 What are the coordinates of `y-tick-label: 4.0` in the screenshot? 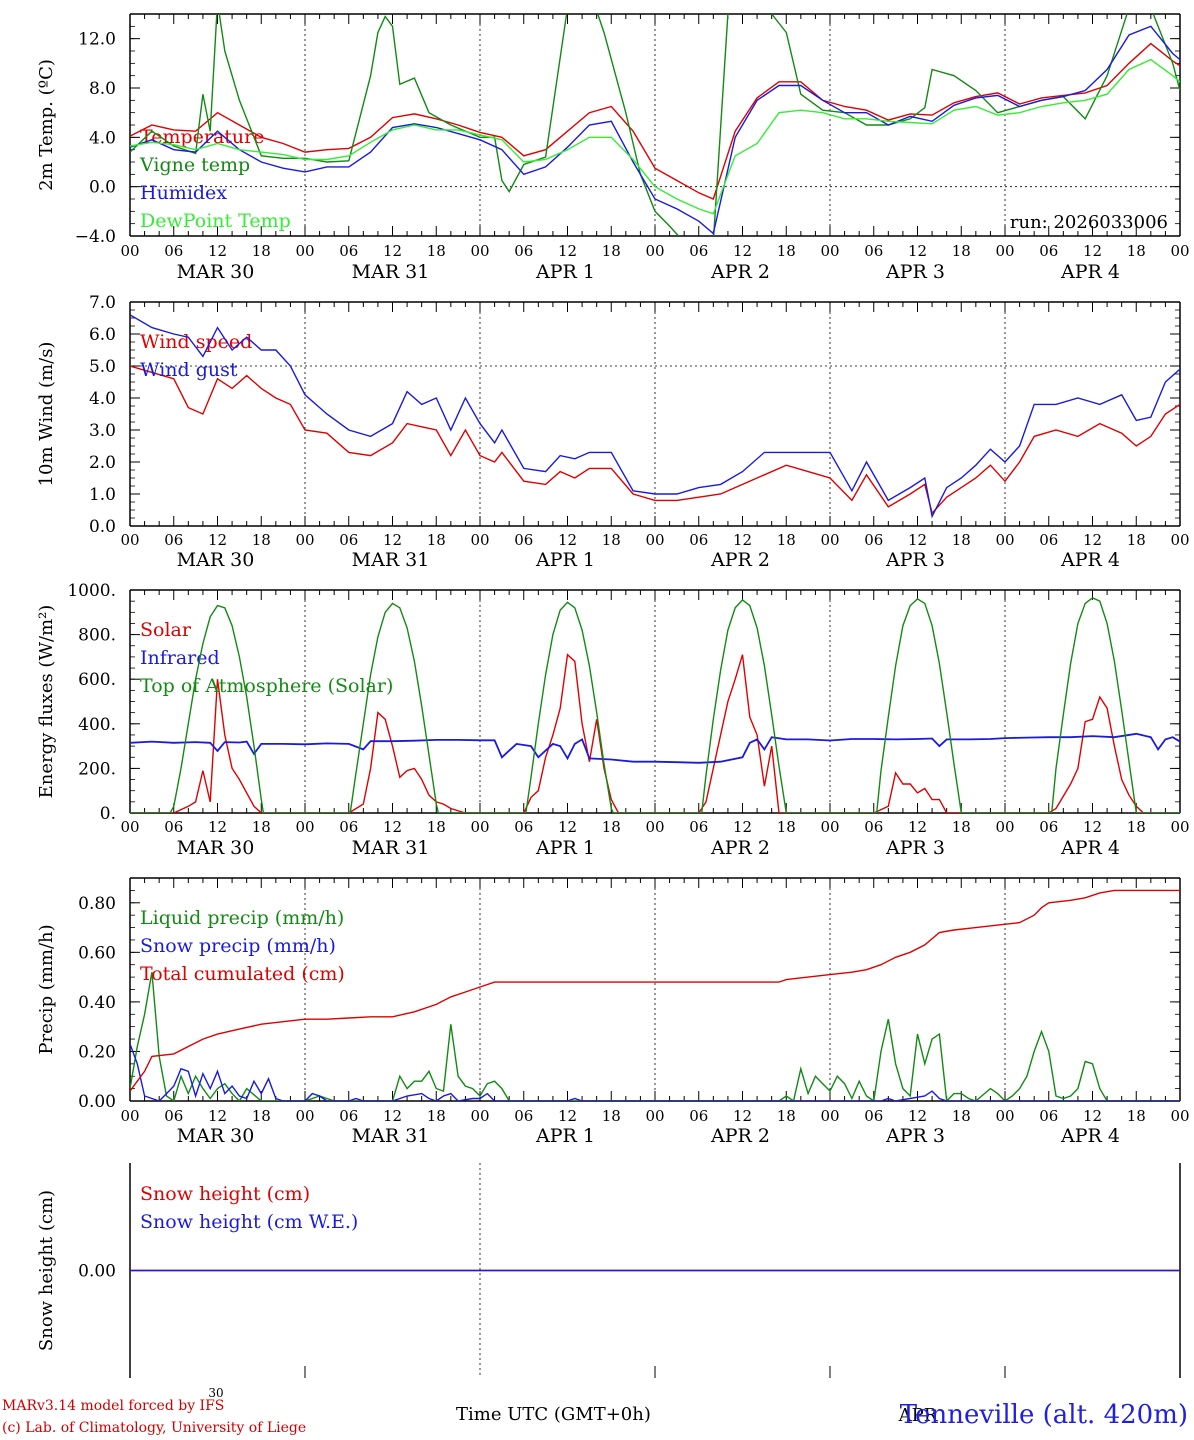 It's located at (102, 399).